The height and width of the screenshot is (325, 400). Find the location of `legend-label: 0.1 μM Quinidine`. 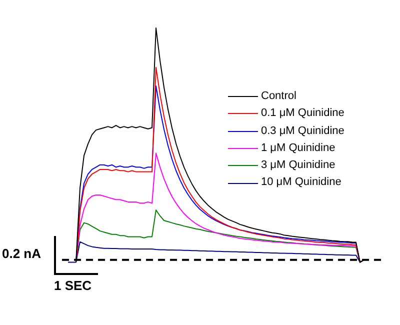

legend-label: 0.1 μM Quinidine is located at coordinates (302, 114).